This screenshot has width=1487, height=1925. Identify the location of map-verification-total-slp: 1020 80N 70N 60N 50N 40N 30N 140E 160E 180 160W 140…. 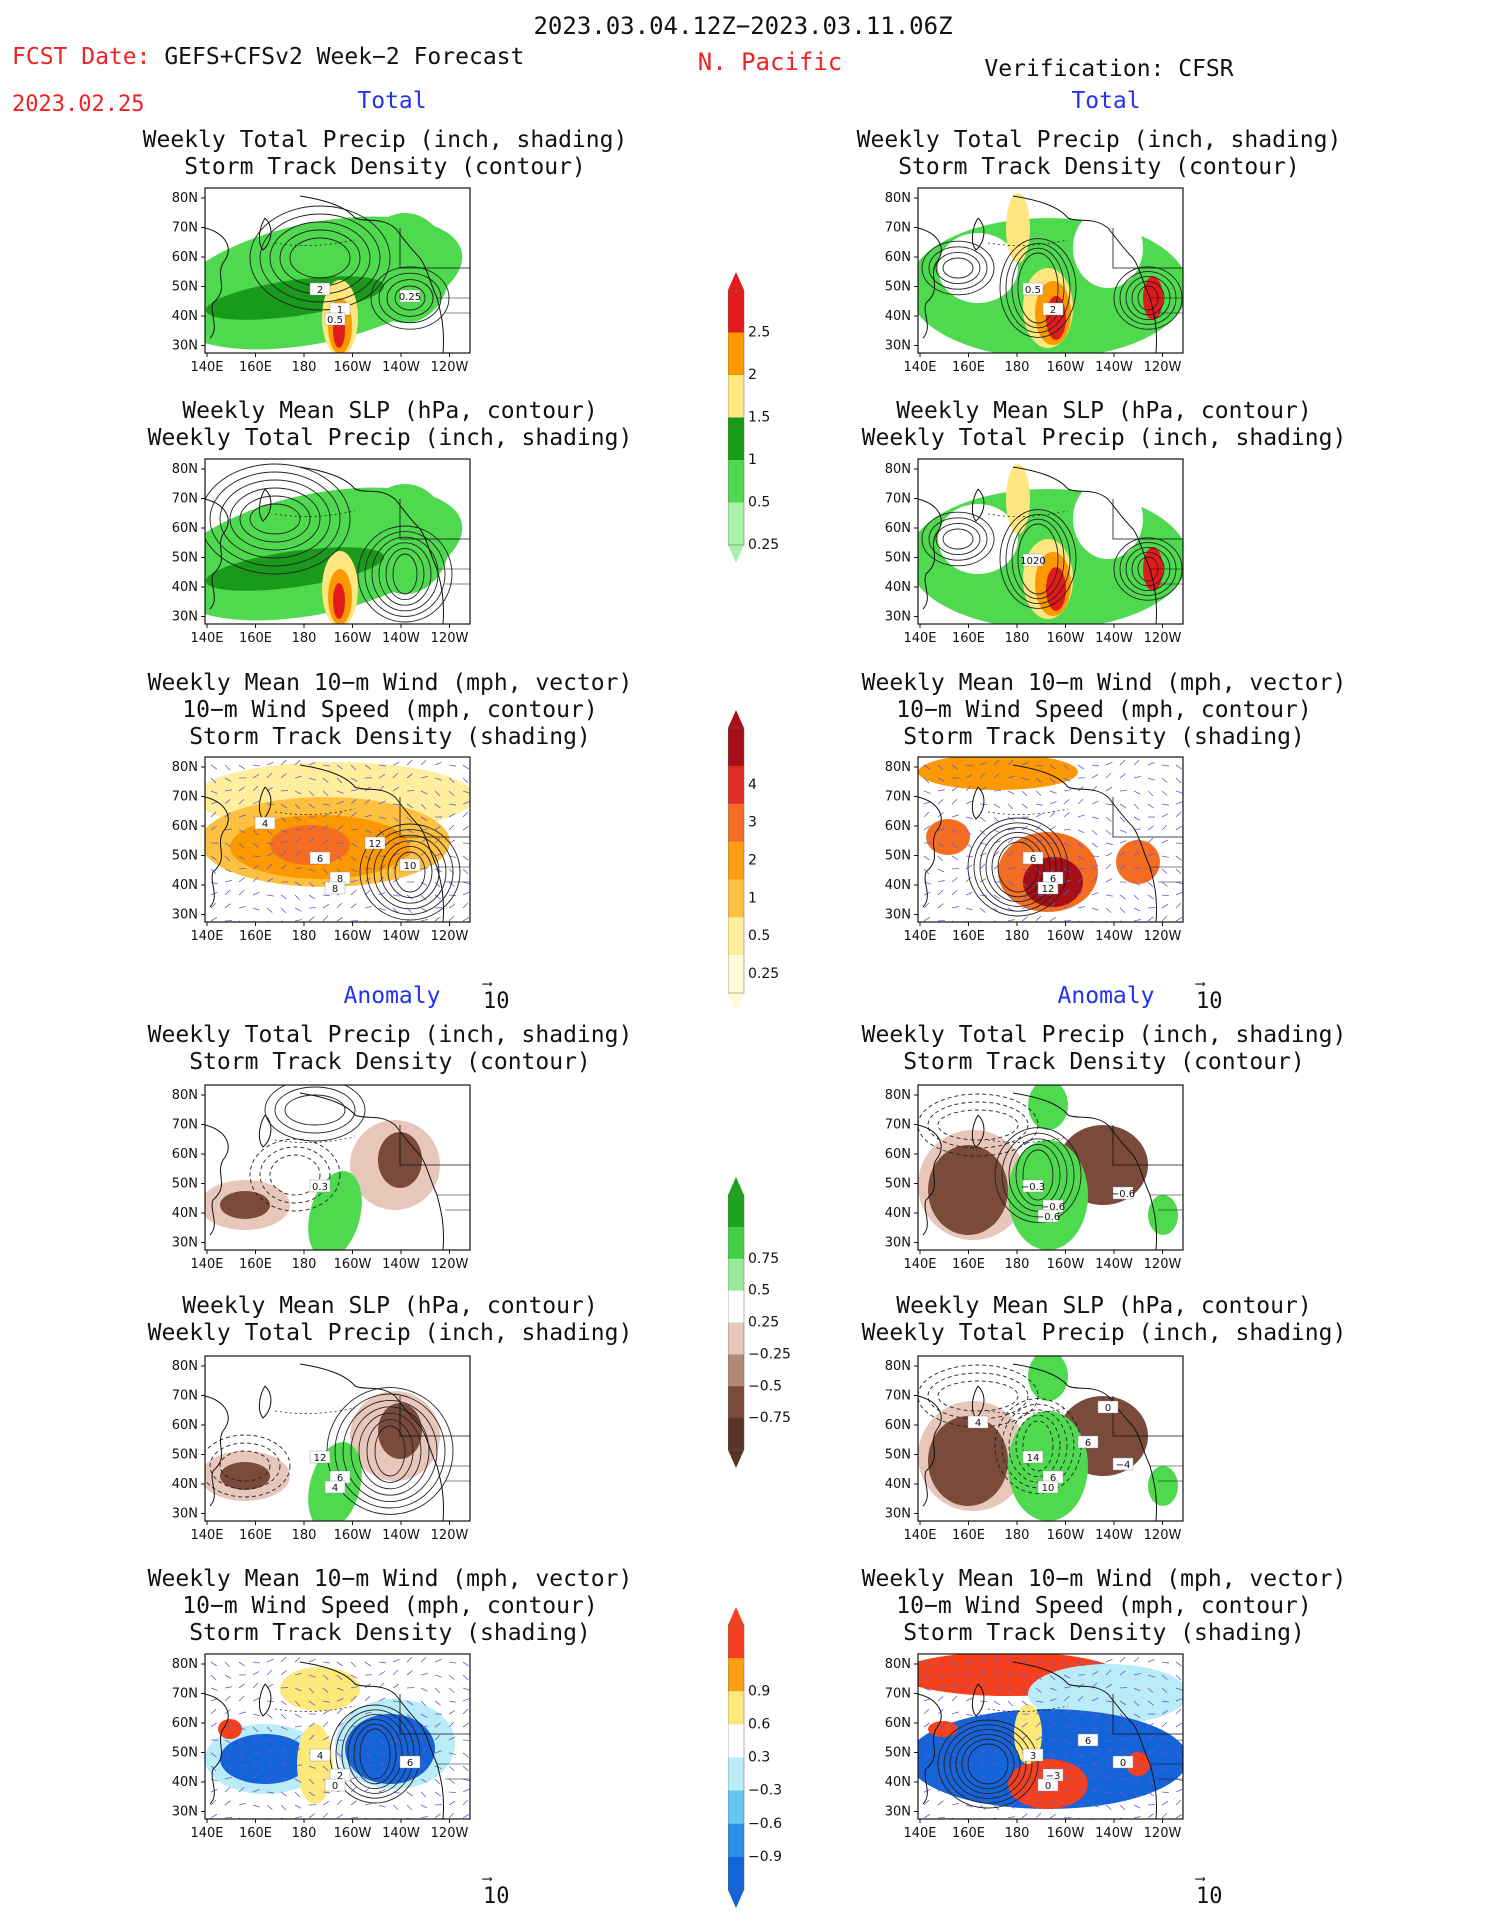
(1031, 550).